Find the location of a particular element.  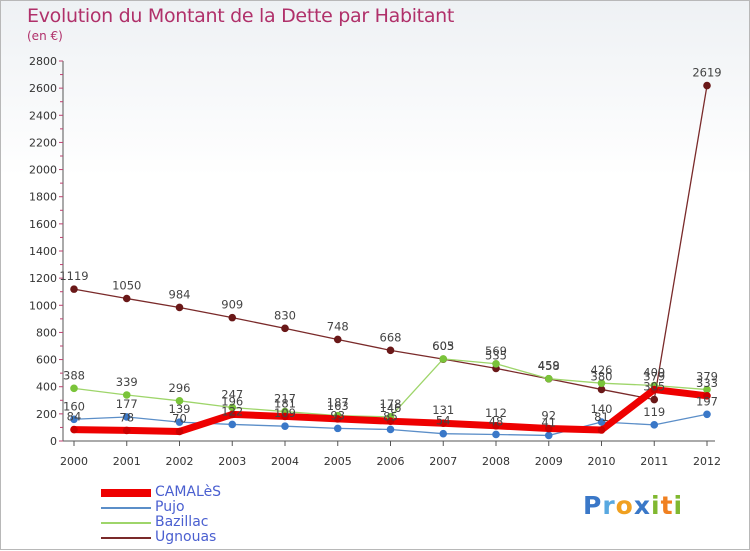

y-tick-label: 400 is located at coordinates (46, 387).